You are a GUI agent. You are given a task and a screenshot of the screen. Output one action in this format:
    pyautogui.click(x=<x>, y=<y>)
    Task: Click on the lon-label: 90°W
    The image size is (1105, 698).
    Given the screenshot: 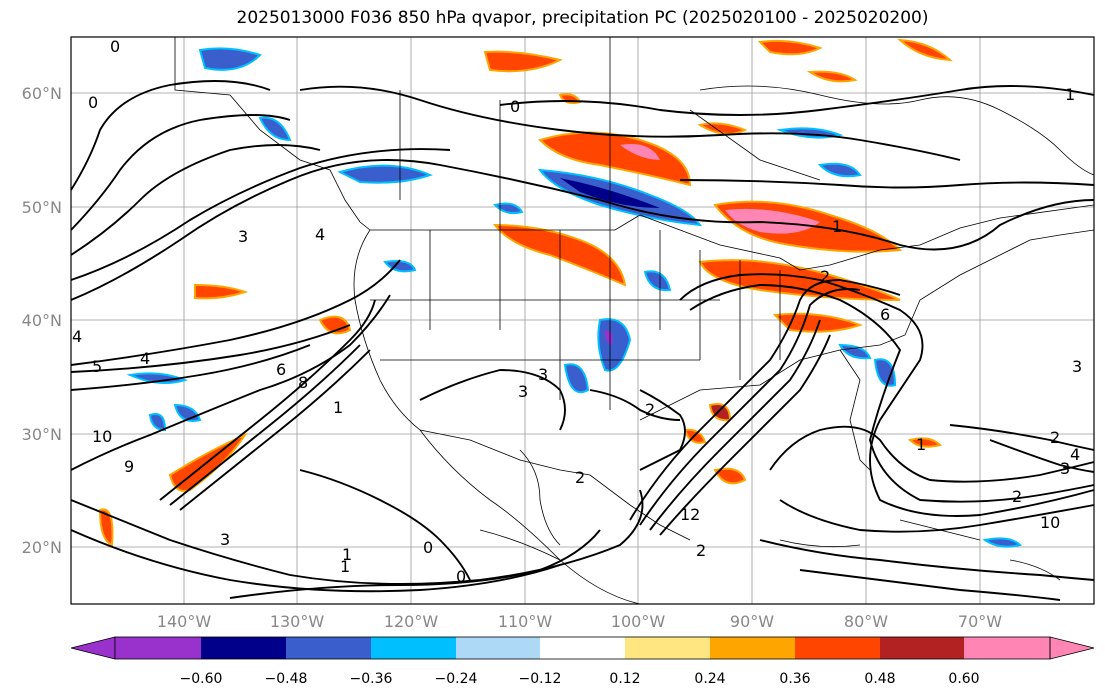 What is the action you would take?
    pyautogui.click(x=752, y=621)
    